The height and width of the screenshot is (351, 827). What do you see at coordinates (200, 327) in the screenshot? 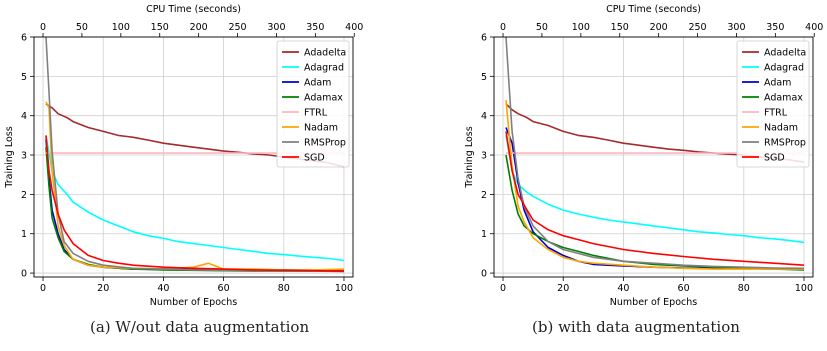
I see `caption-a: (a) W/out data augmentation` at bounding box center [200, 327].